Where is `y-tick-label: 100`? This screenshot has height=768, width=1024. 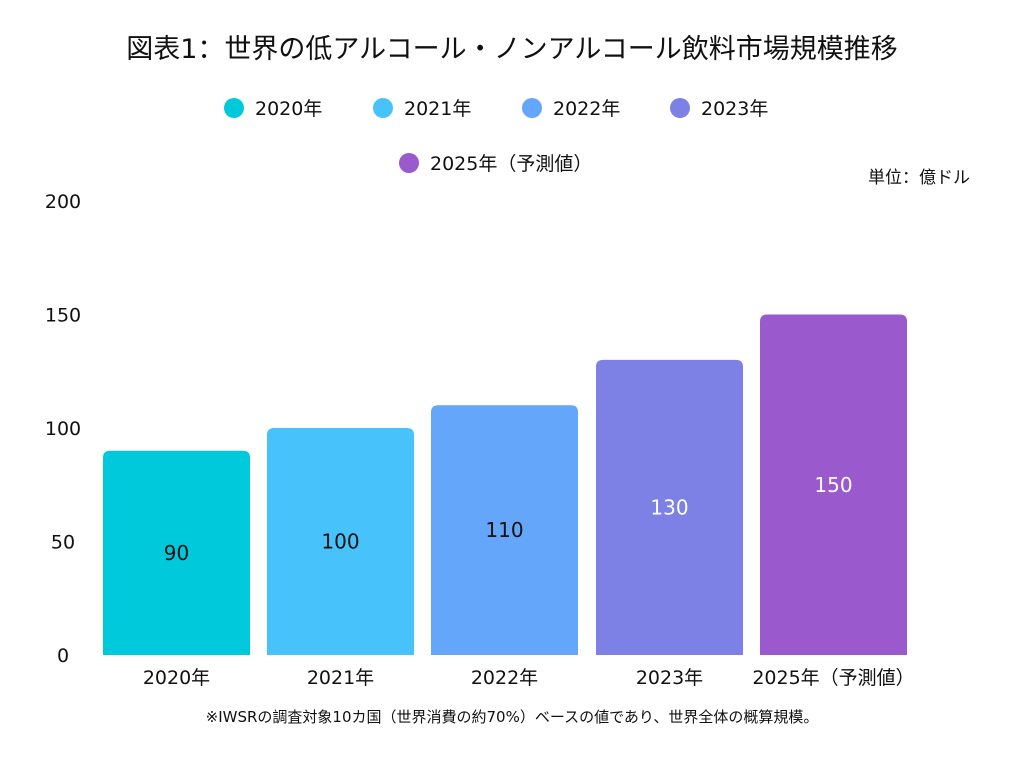 y-tick-label: 100 is located at coordinates (63, 429).